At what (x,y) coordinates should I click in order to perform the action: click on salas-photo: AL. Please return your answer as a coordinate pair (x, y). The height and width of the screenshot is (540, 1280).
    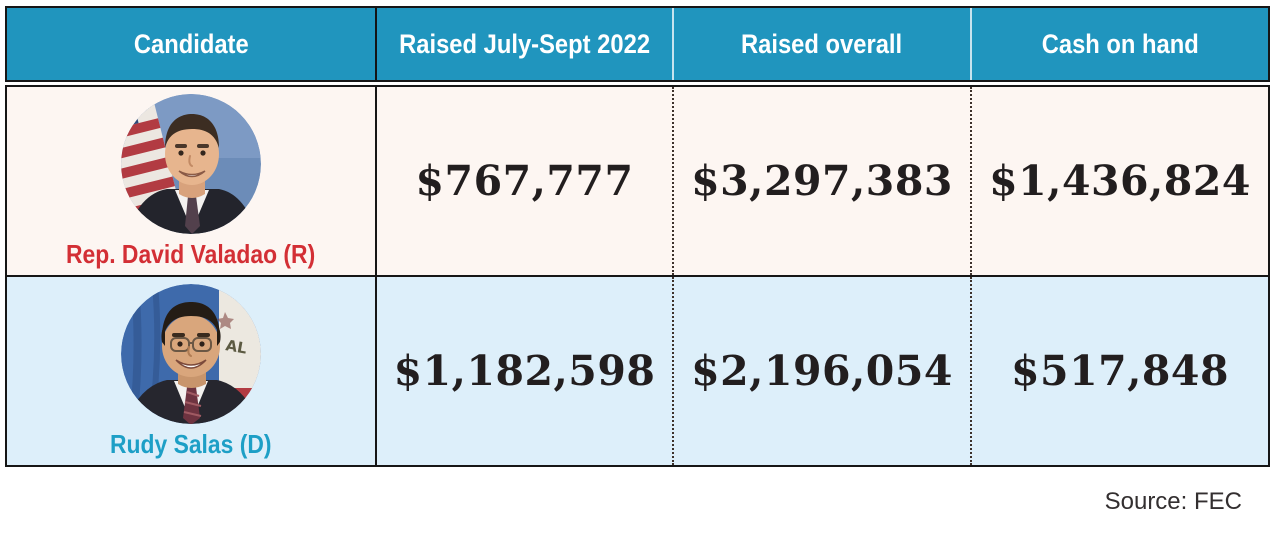
    Looking at the image, I should click on (191, 354).